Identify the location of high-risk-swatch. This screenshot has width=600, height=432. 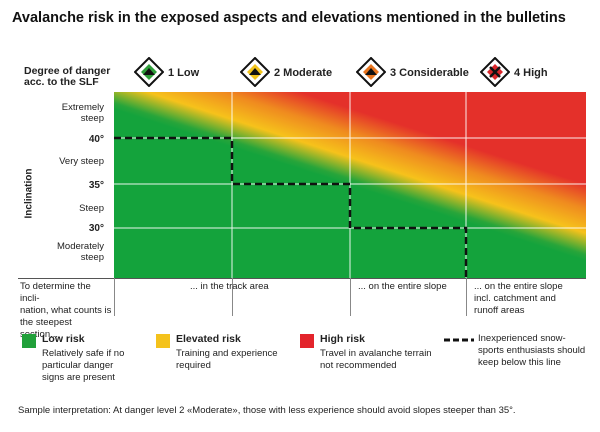
(307, 341).